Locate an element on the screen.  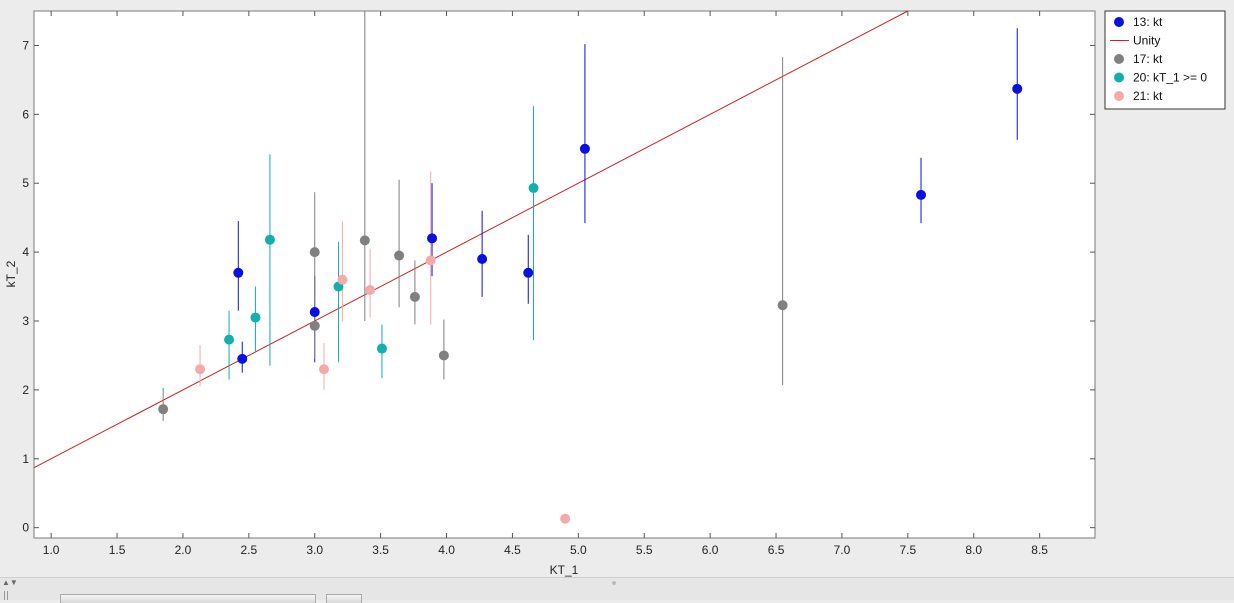
x-tick-label: 5.5 is located at coordinates (644, 550).